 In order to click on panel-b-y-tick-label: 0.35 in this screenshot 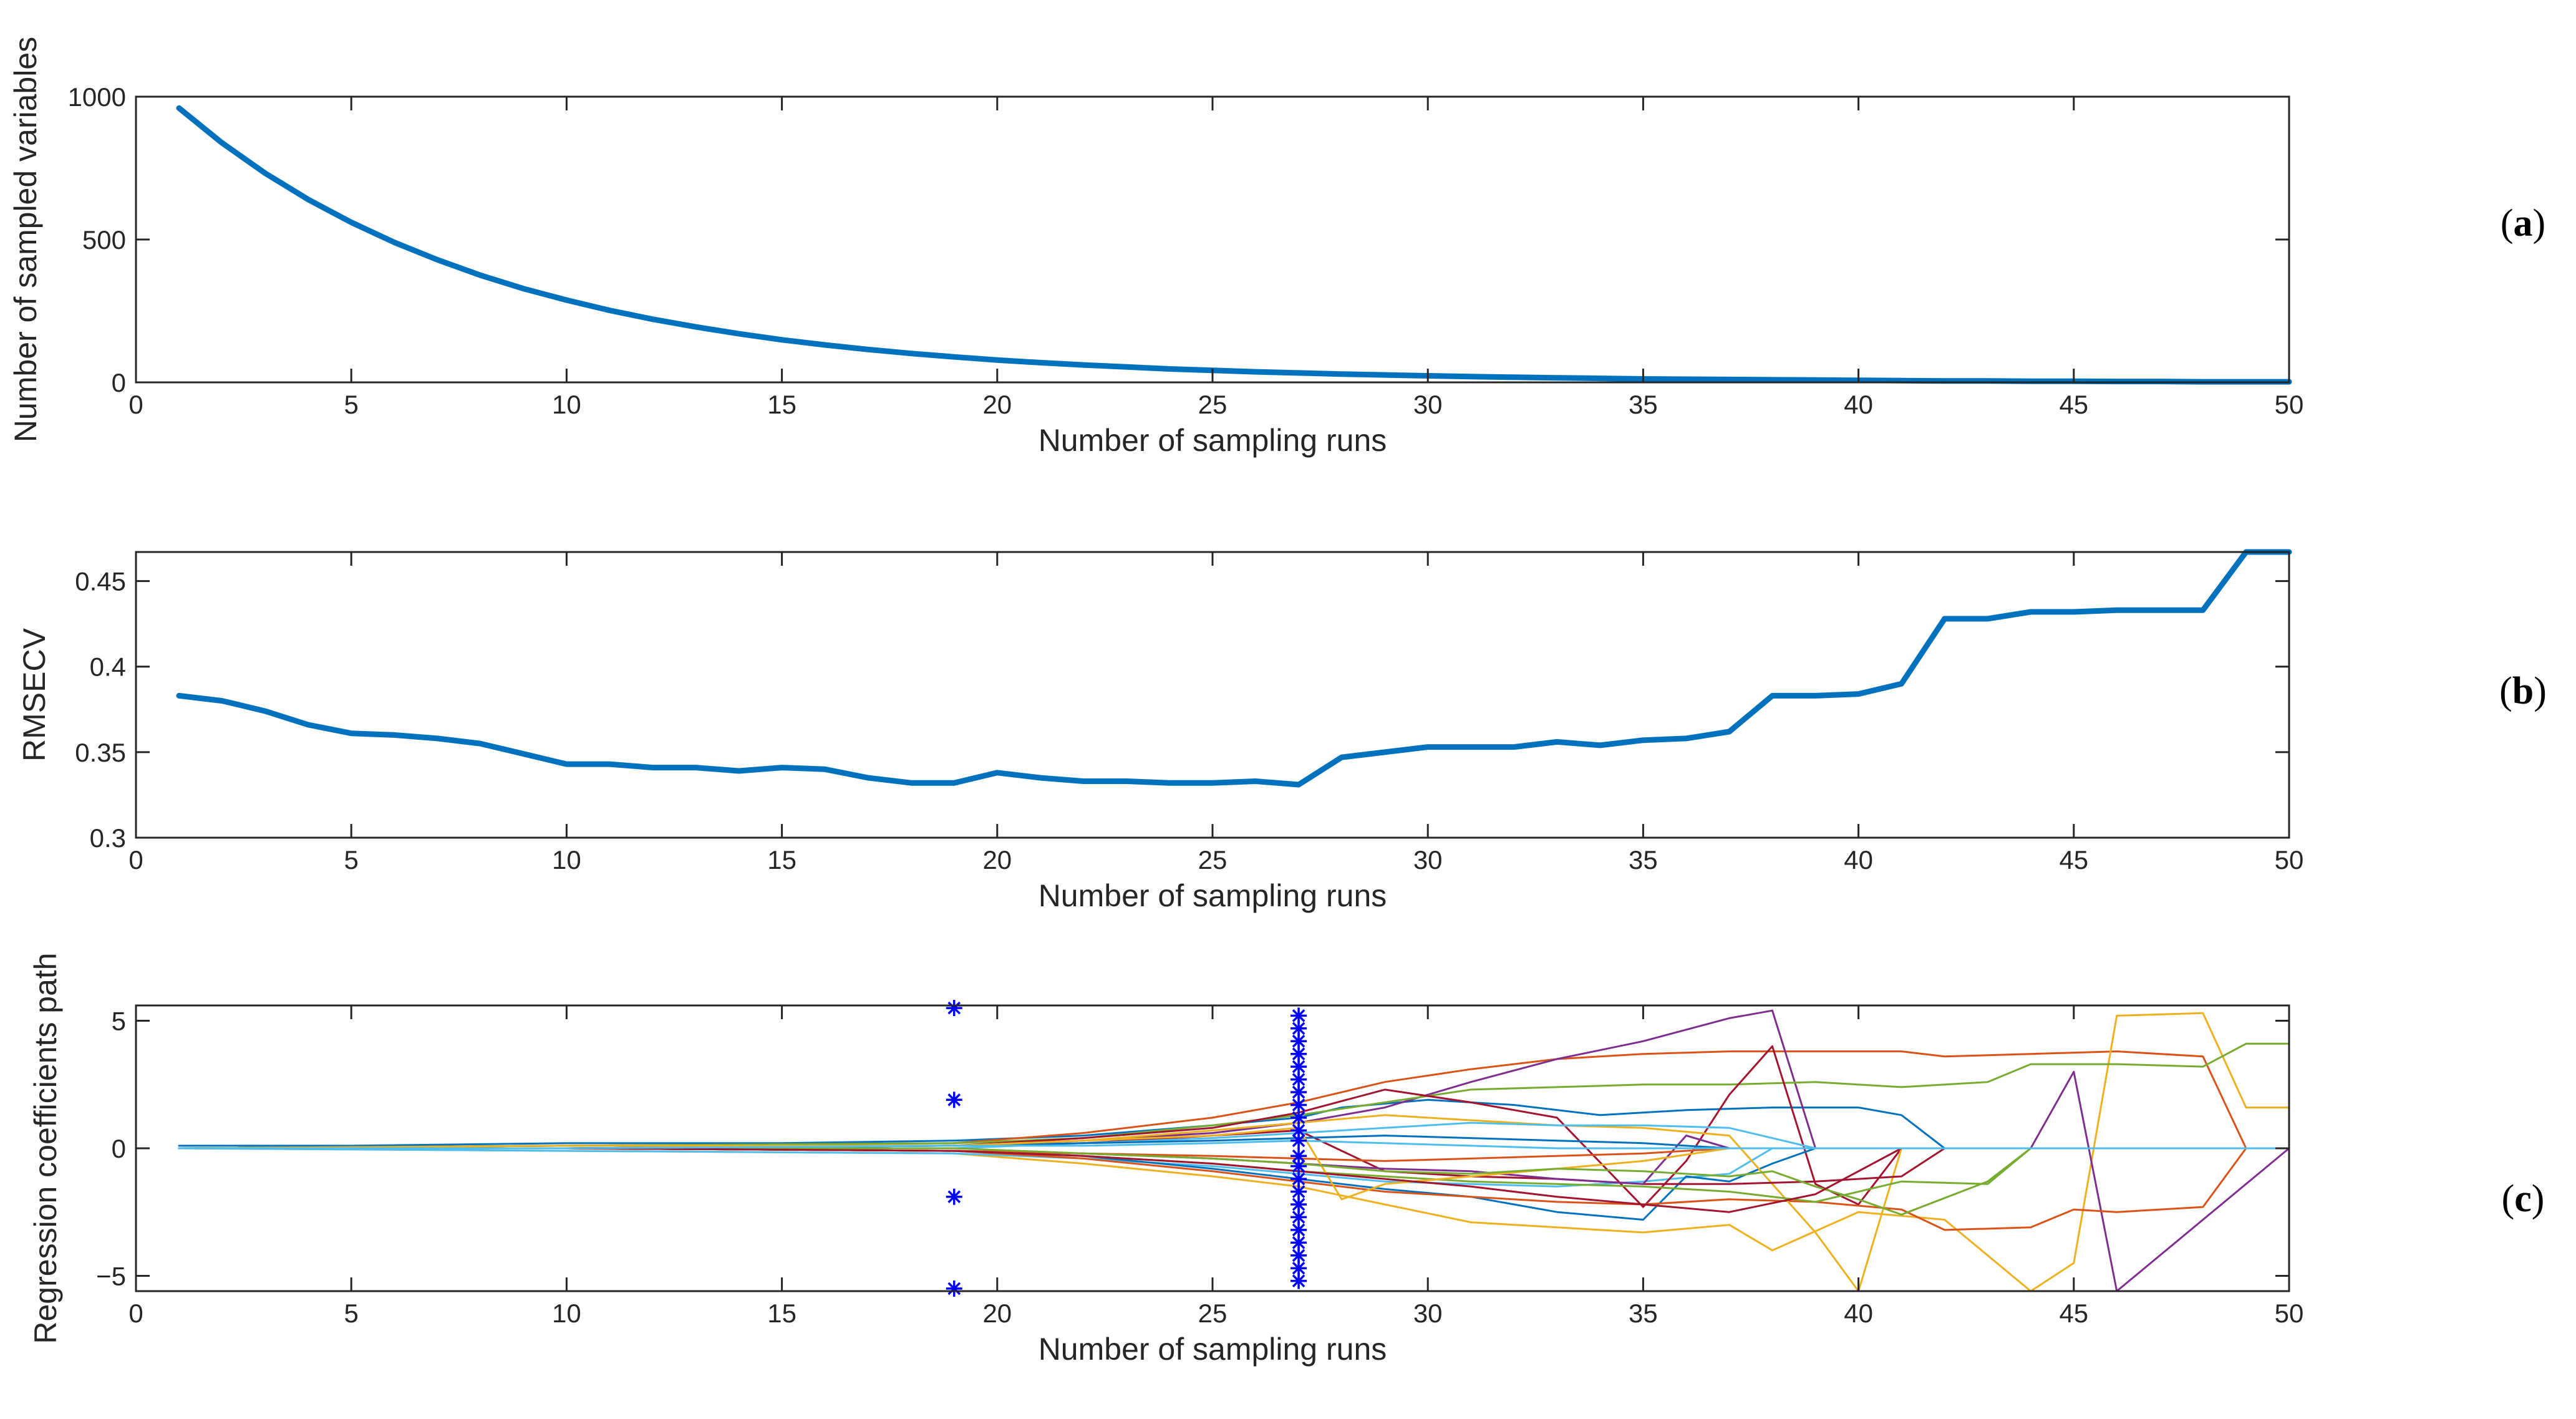, I will do `click(100, 753)`.